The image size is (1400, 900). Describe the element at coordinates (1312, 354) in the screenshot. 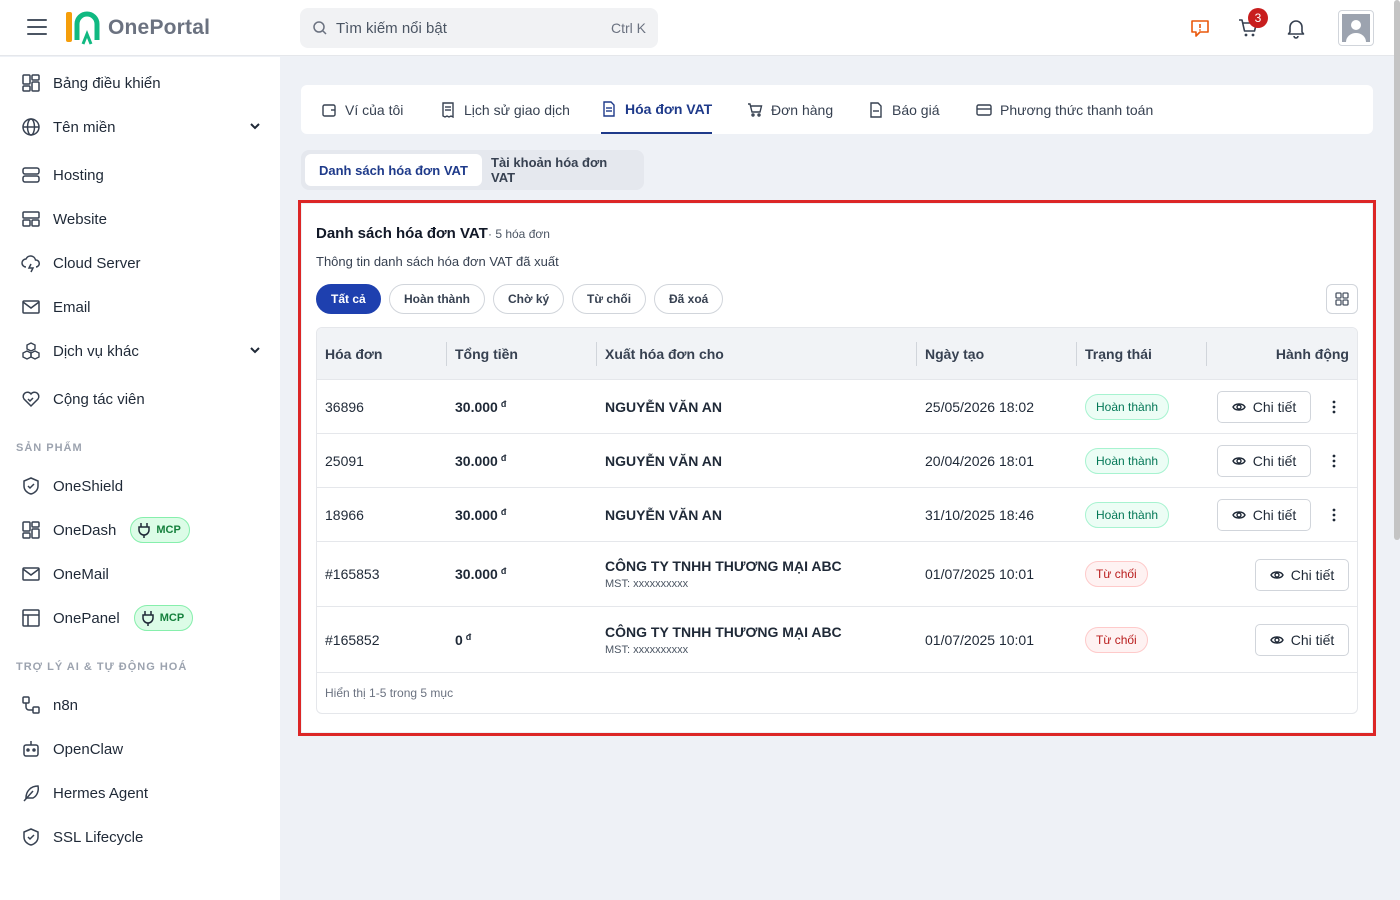

I see `col-actions: Hành động` at that location.